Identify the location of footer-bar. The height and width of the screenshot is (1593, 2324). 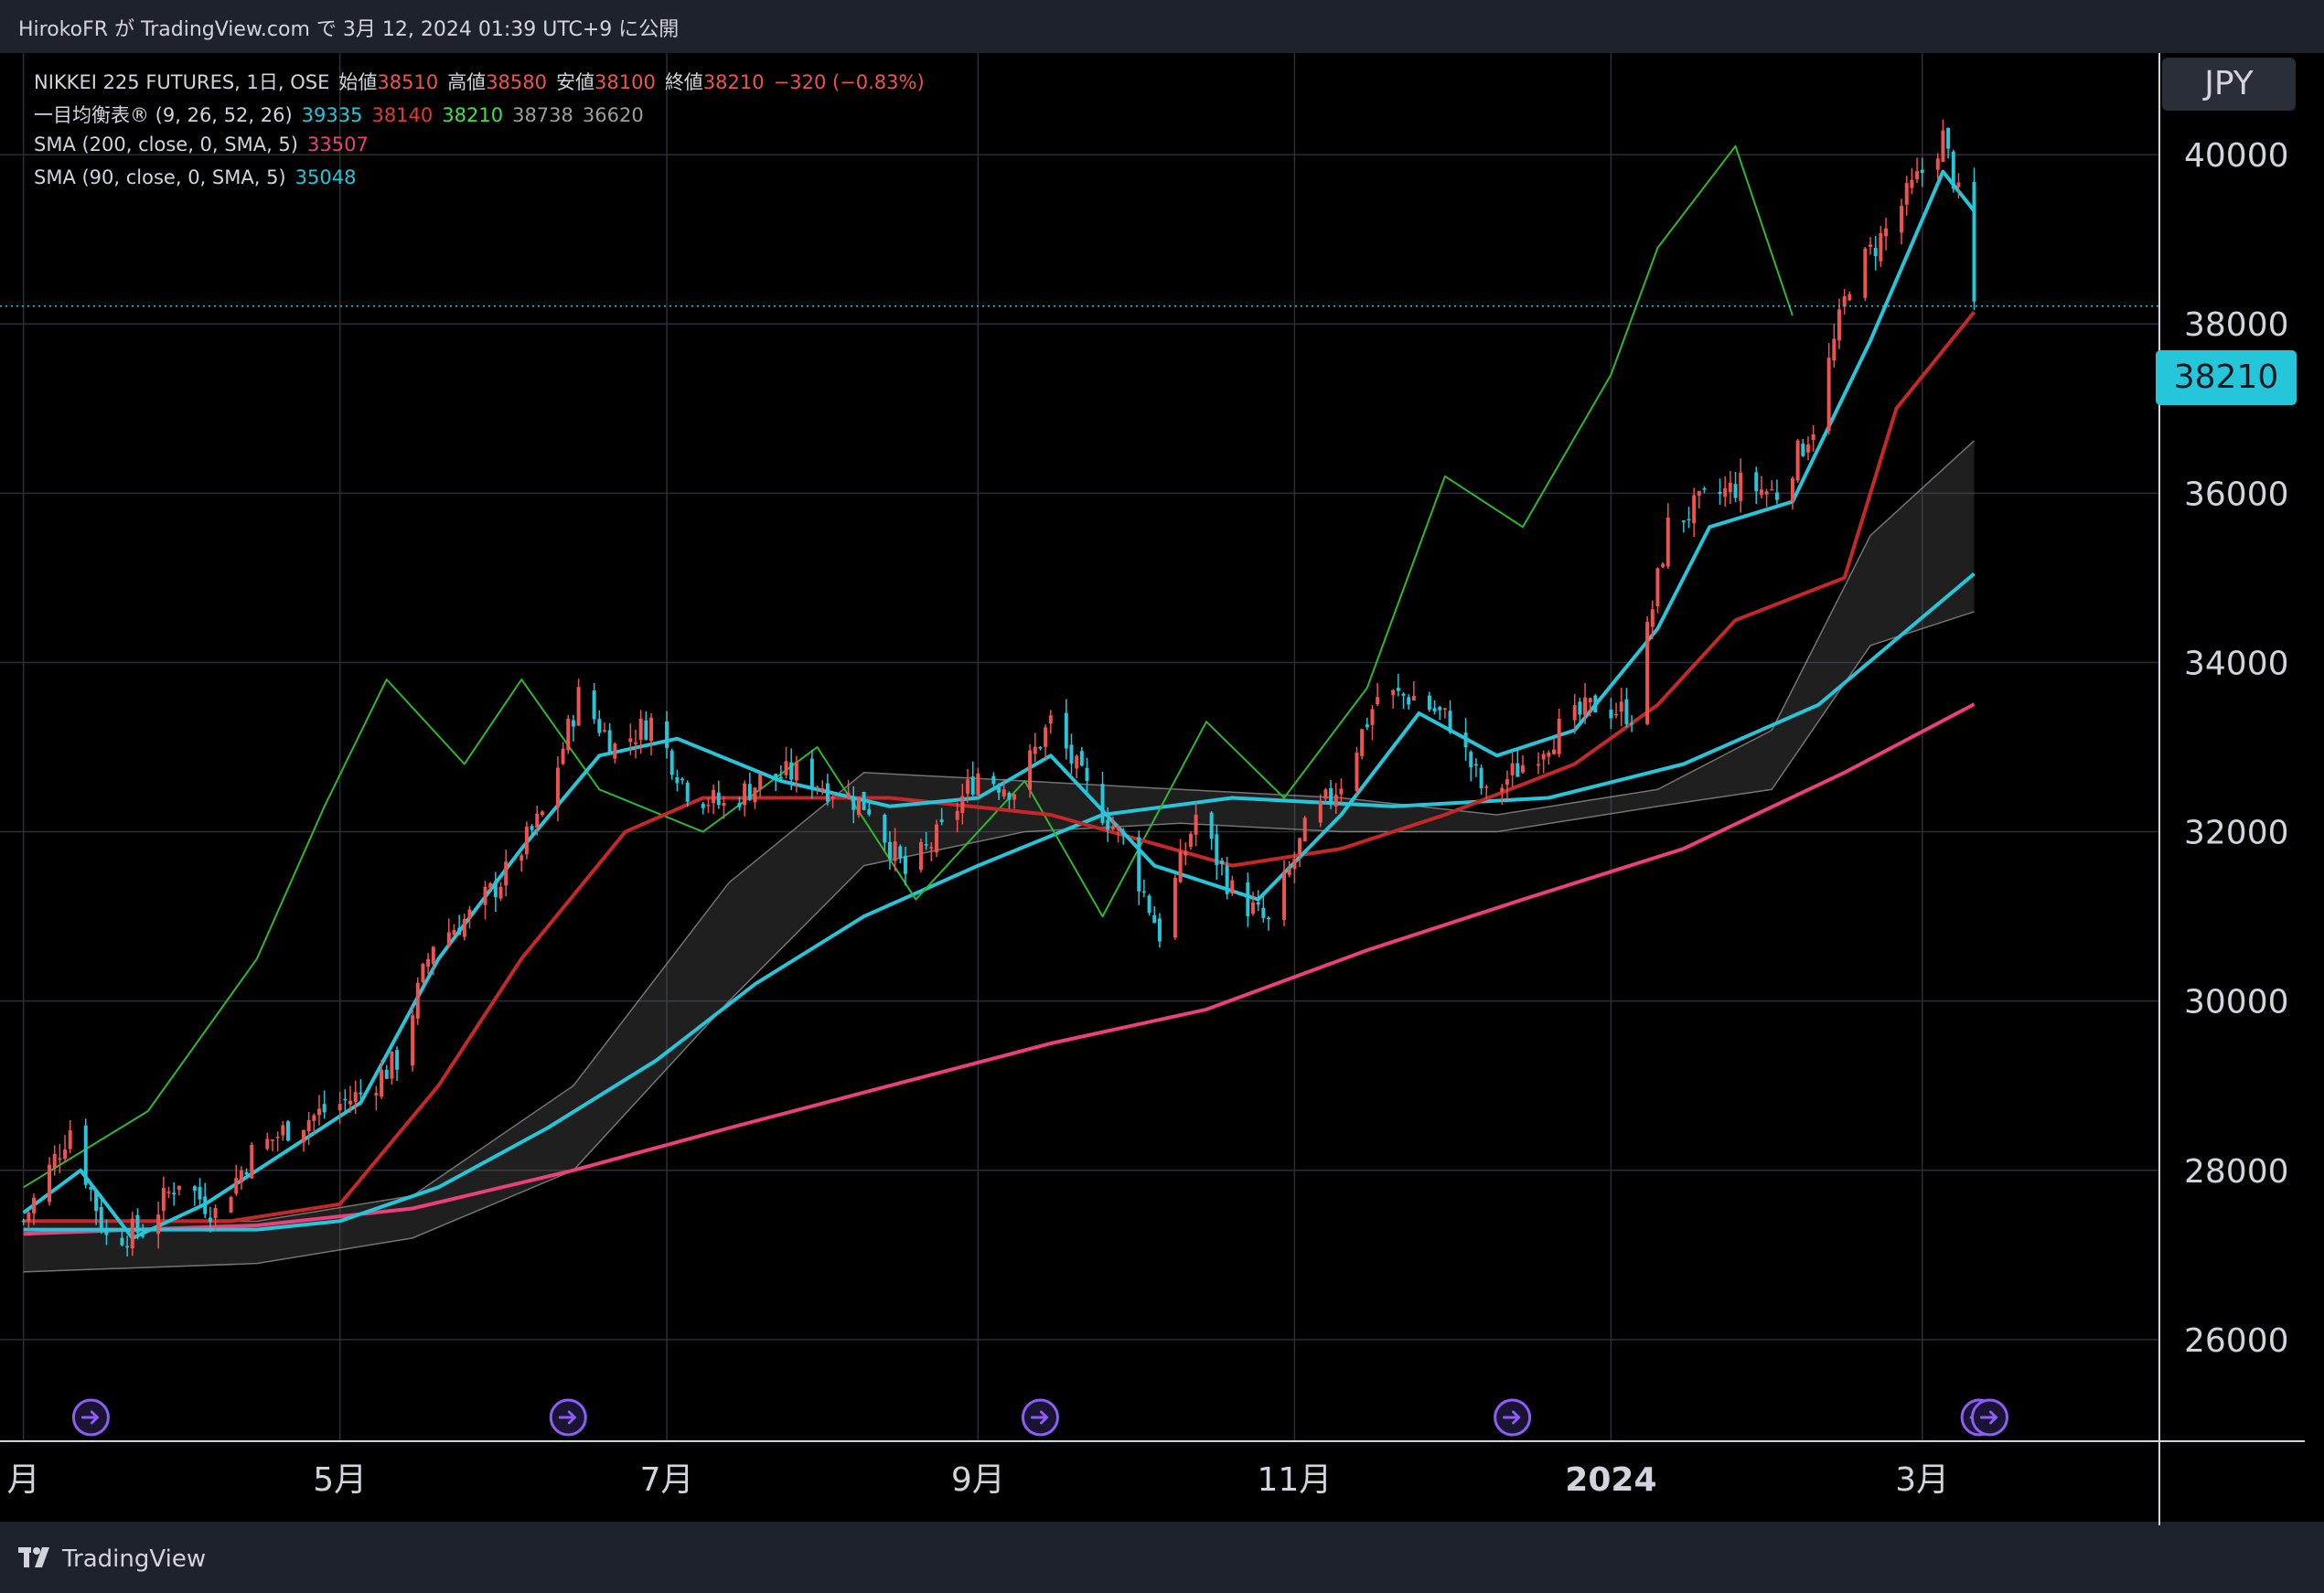
(1162, 1559).